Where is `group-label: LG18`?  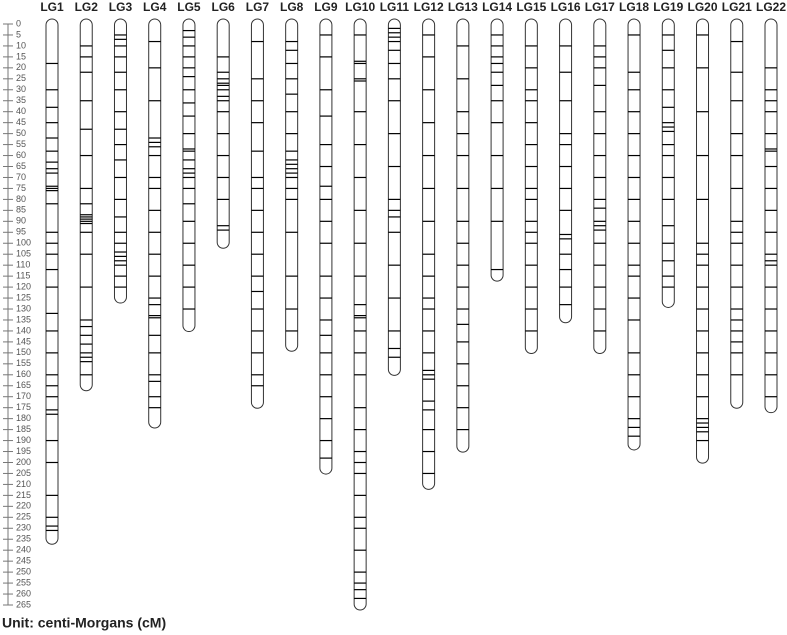
group-label: LG18 is located at coordinates (634, 7).